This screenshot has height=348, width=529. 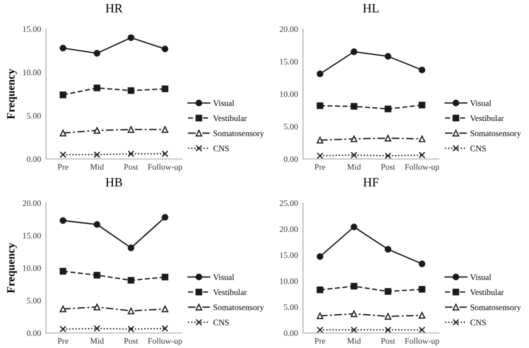 I want to click on y-tick-label: 25.00, so click(x=289, y=203).